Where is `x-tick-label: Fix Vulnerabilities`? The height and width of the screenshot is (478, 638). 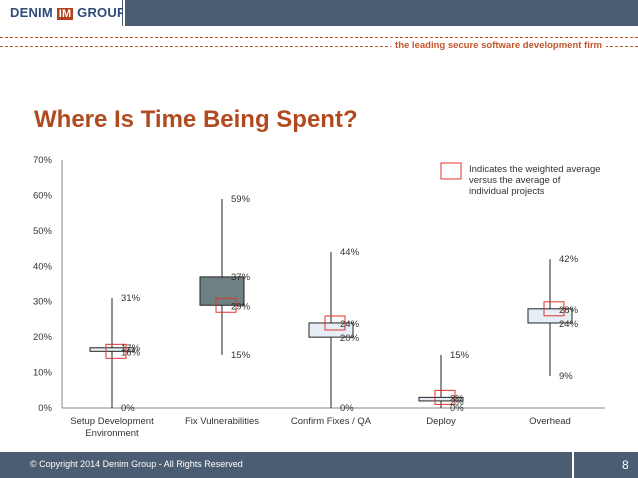
x-tick-label: Fix Vulnerabilities is located at coordinates (222, 421).